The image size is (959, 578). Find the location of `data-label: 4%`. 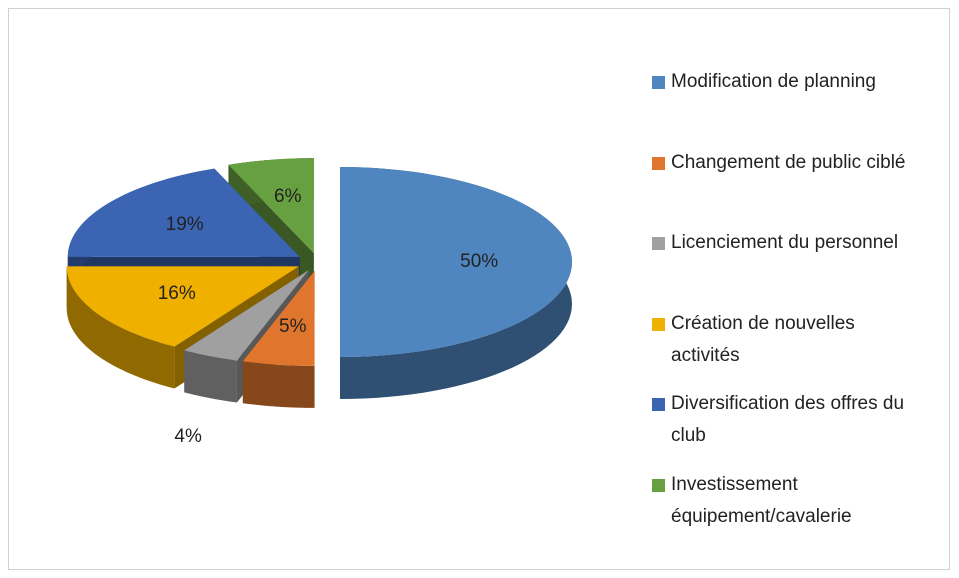

data-label: 4% is located at coordinates (188, 436).